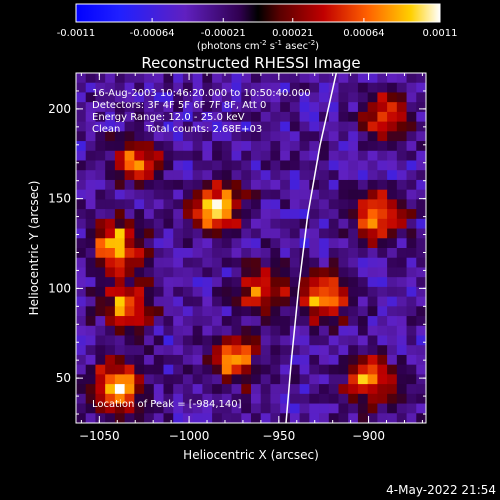 The height and width of the screenshot is (500, 500). Describe the element at coordinates (99, 436) in the screenshot. I see `x-tick-label: −1050` at that location.